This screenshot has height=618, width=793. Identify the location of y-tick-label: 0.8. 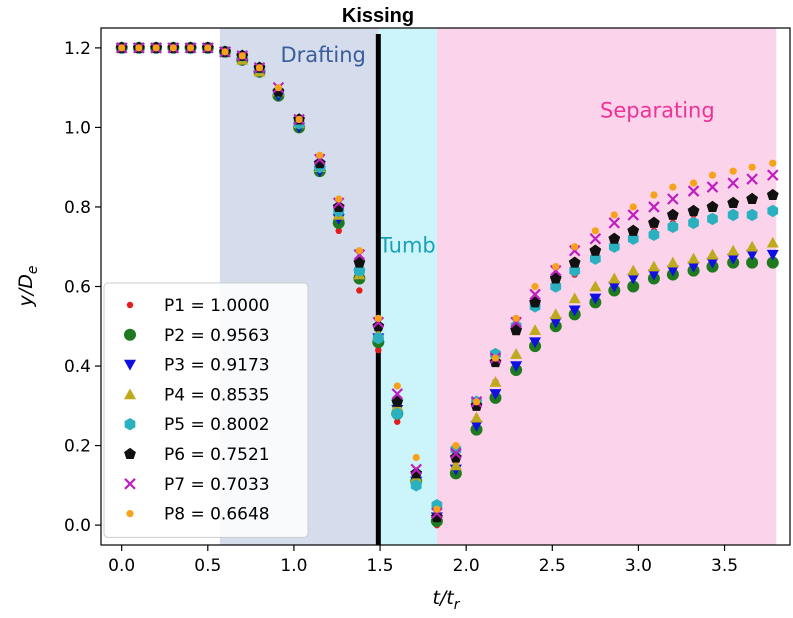
(77, 208).